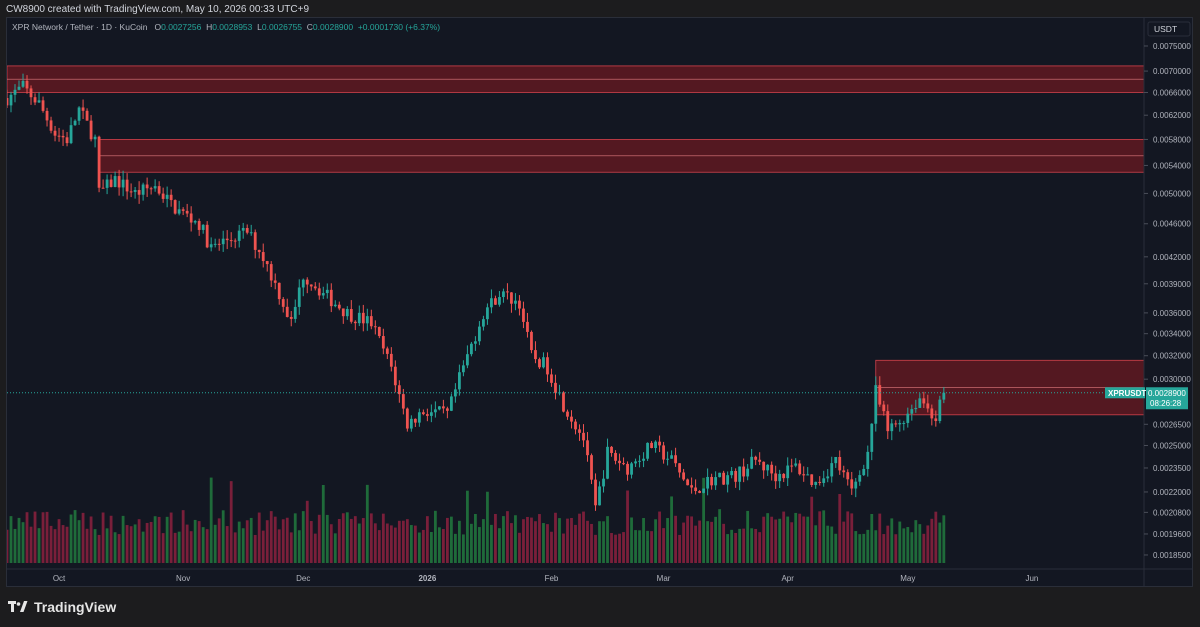 Image resolution: width=1200 pixels, height=627 pixels. Describe the element at coordinates (476, 520) in the screenshot. I see `volume-layer` at that location.